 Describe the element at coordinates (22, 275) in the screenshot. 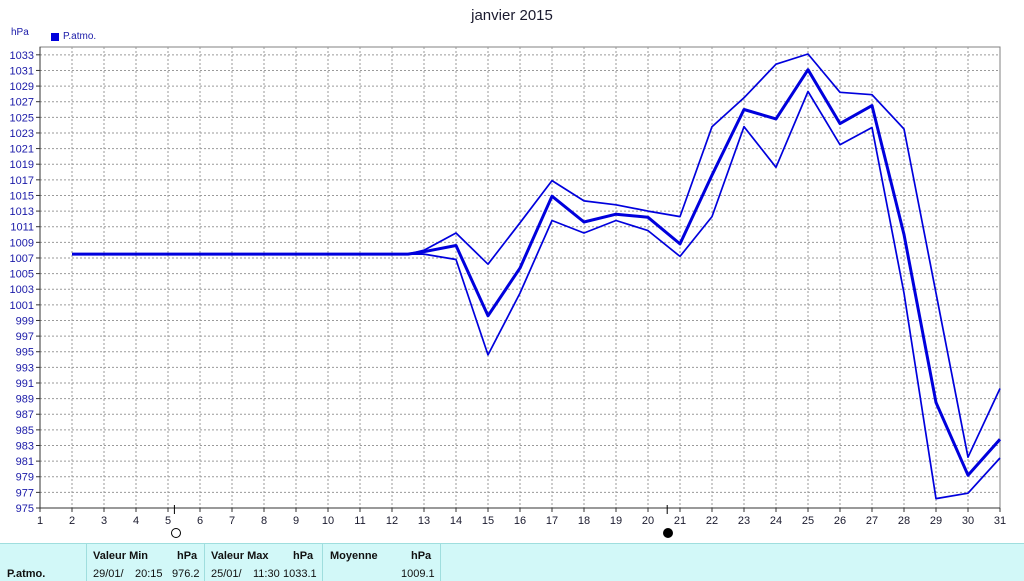

I see `y-tick-label: 1005` at that location.